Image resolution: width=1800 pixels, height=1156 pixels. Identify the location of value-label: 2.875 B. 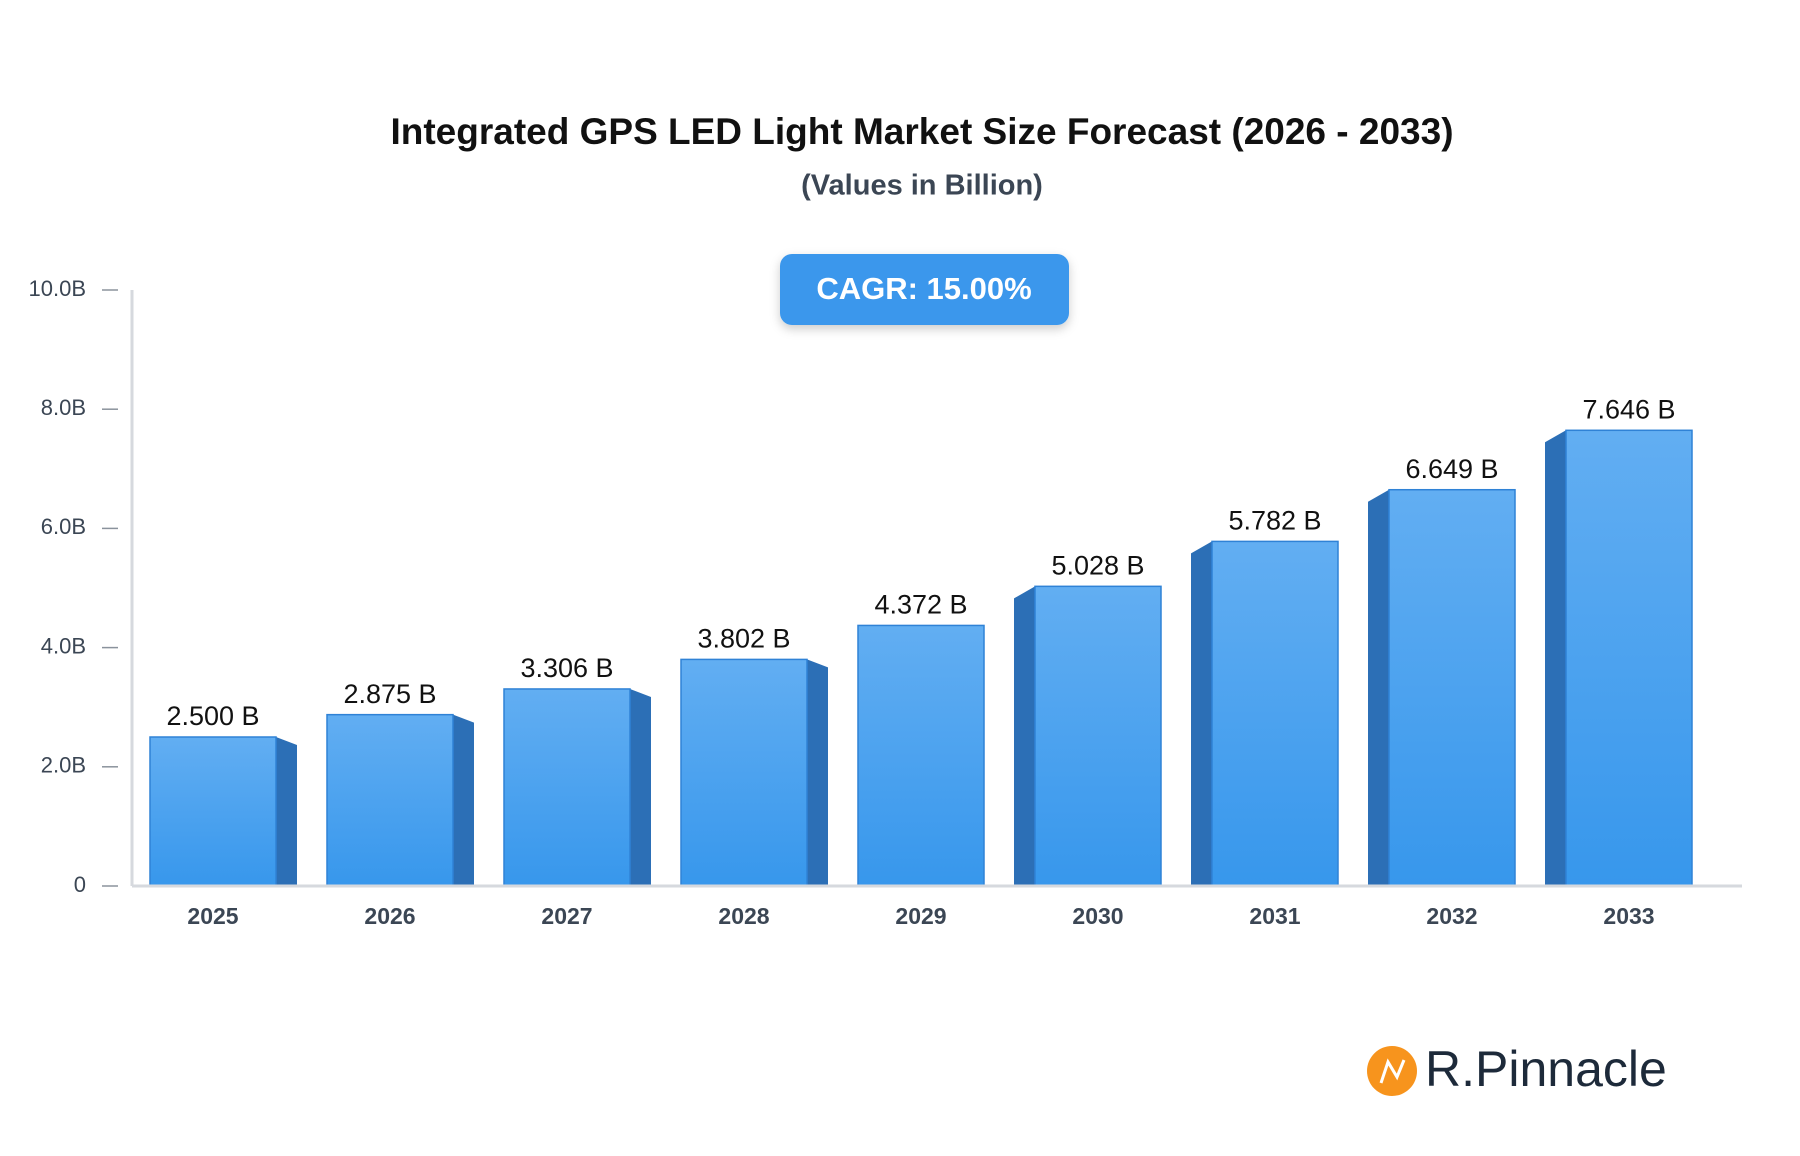
(389, 694).